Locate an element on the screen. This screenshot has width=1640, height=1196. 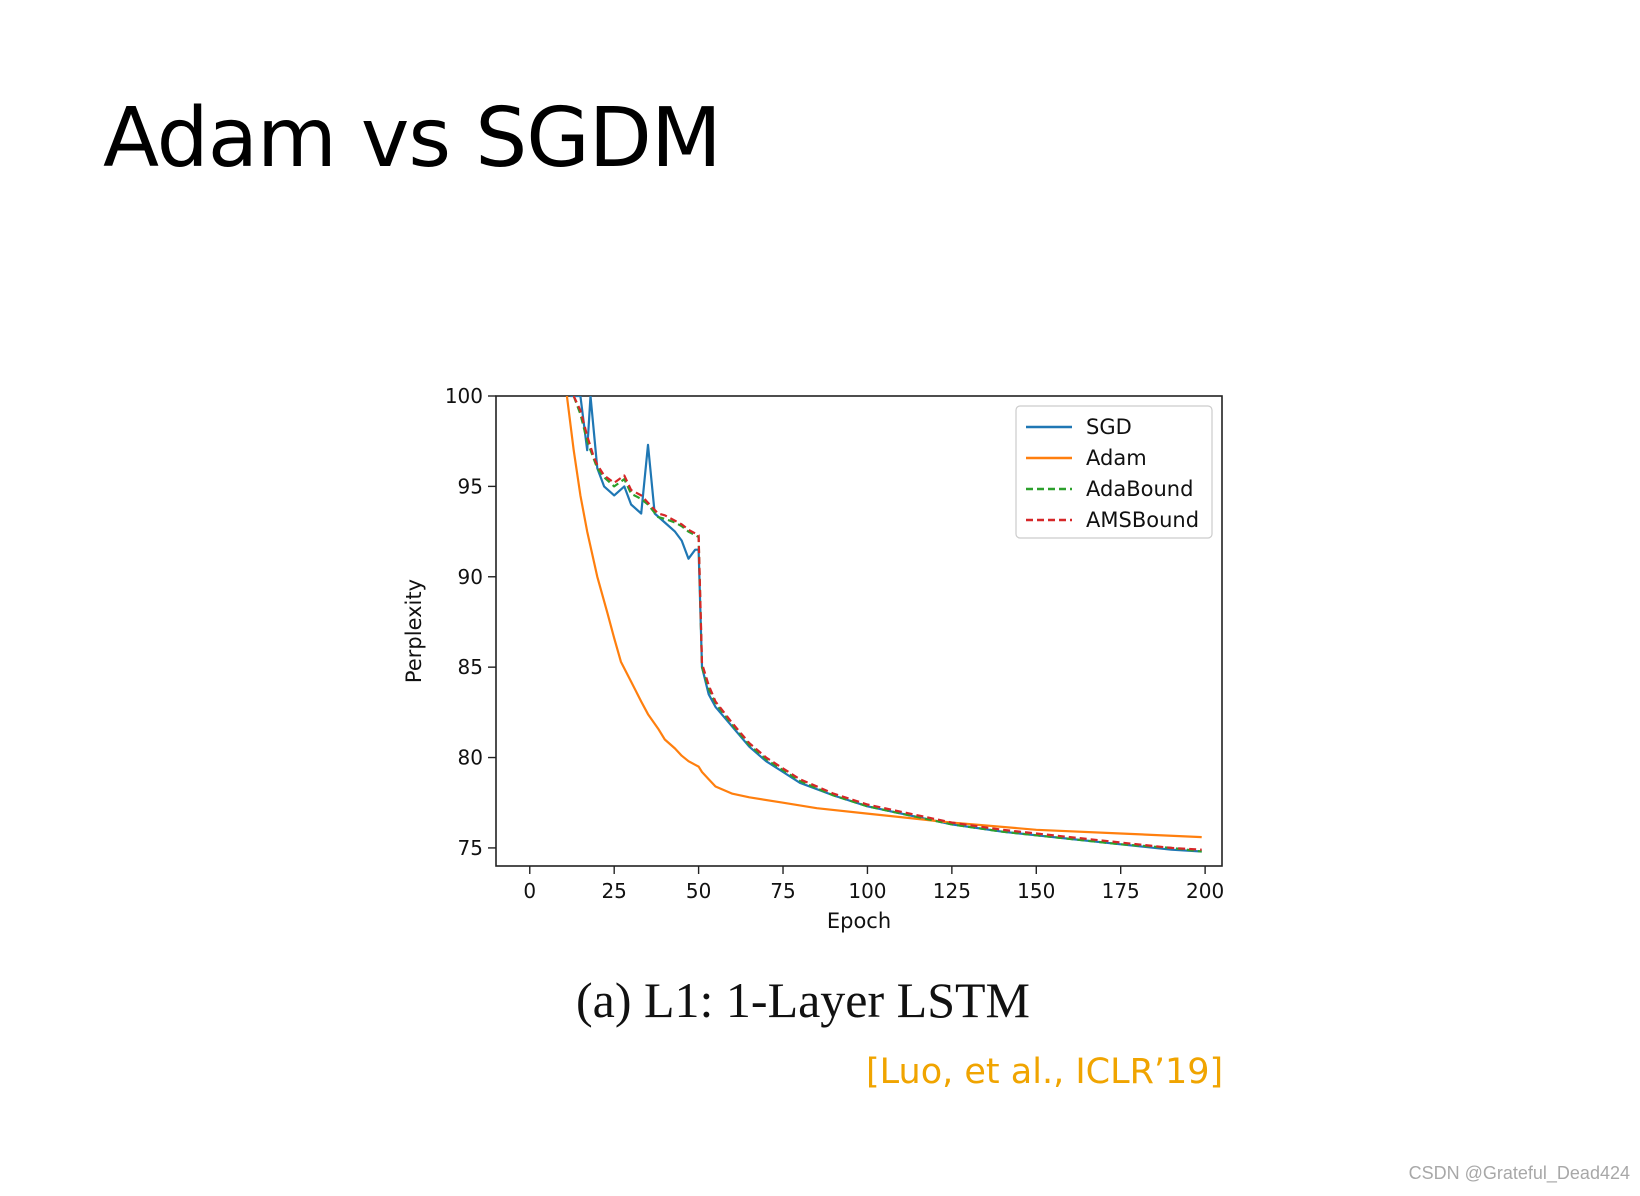
legend-label-amsbound: AMSBound is located at coordinates (1142, 520).